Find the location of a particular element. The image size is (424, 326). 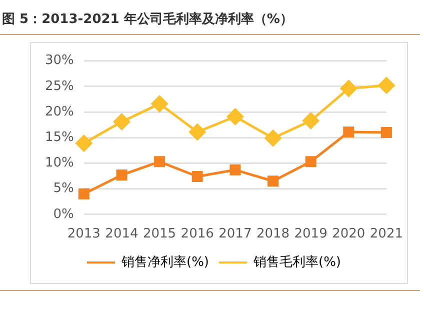

y-tick-label: 10% is located at coordinates (59, 163).